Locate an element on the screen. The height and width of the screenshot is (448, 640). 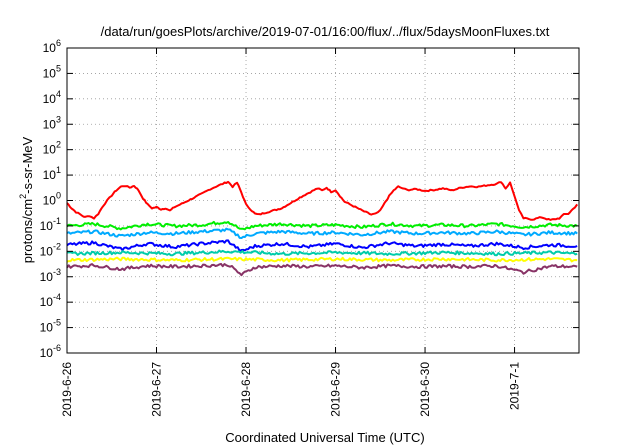
y-tick-exponent: 4 is located at coordinates (58, 94).